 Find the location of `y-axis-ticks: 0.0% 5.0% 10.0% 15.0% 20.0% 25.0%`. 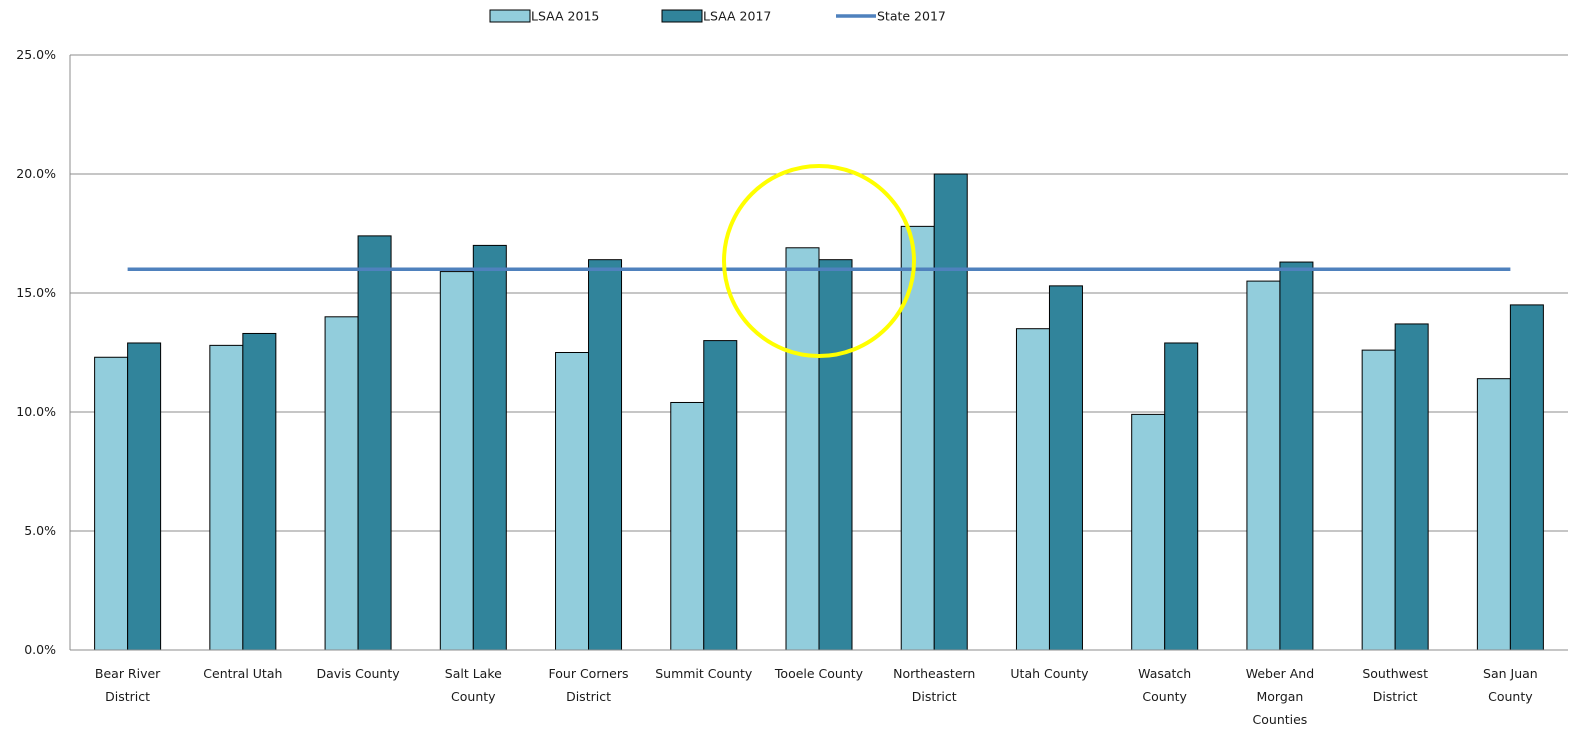

y-axis-ticks: 0.0% 5.0% 10.0% 15.0% 20.0% 25.0% is located at coordinates (36, 352).